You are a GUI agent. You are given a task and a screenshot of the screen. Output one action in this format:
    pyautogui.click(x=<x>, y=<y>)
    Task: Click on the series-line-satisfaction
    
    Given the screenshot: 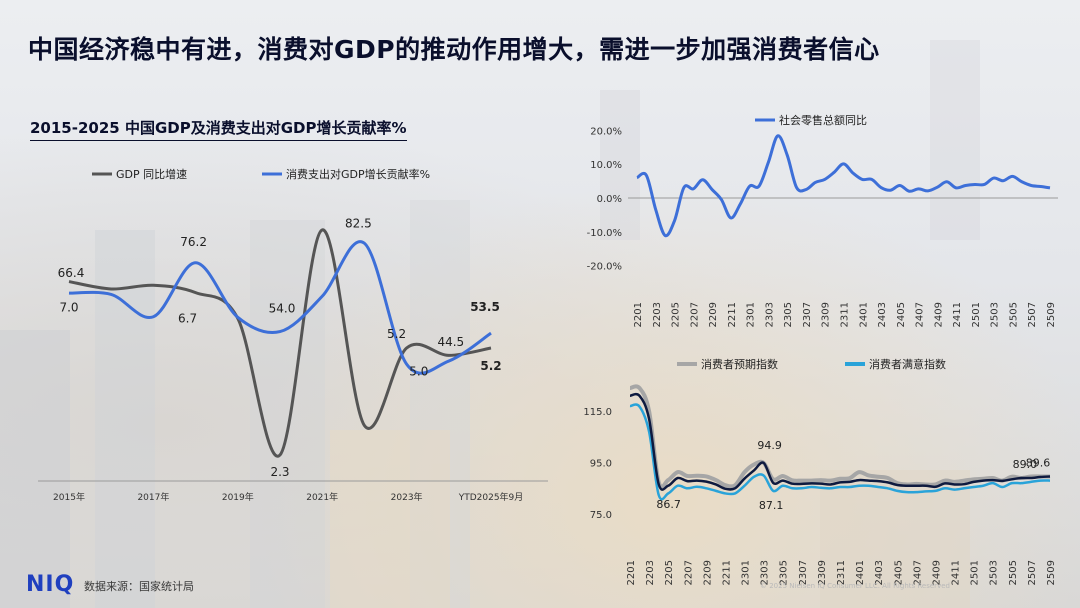 What is the action you would take?
    pyautogui.click(x=840, y=452)
    